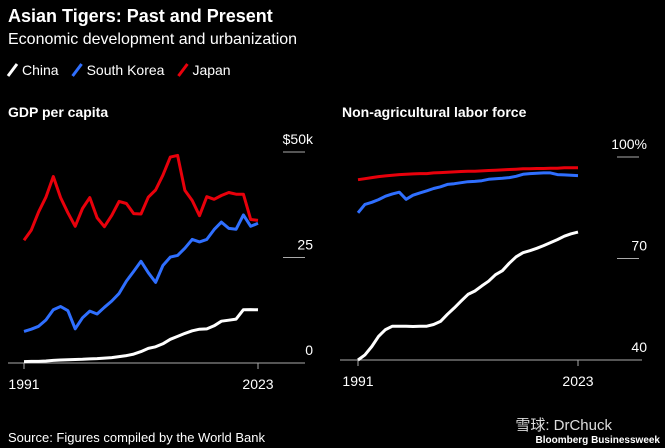 Image resolution: width=665 pixels, height=448 pixels. Describe the element at coordinates (563, 425) in the screenshot. I see `watermark: 雪球: DrChuck` at that location.